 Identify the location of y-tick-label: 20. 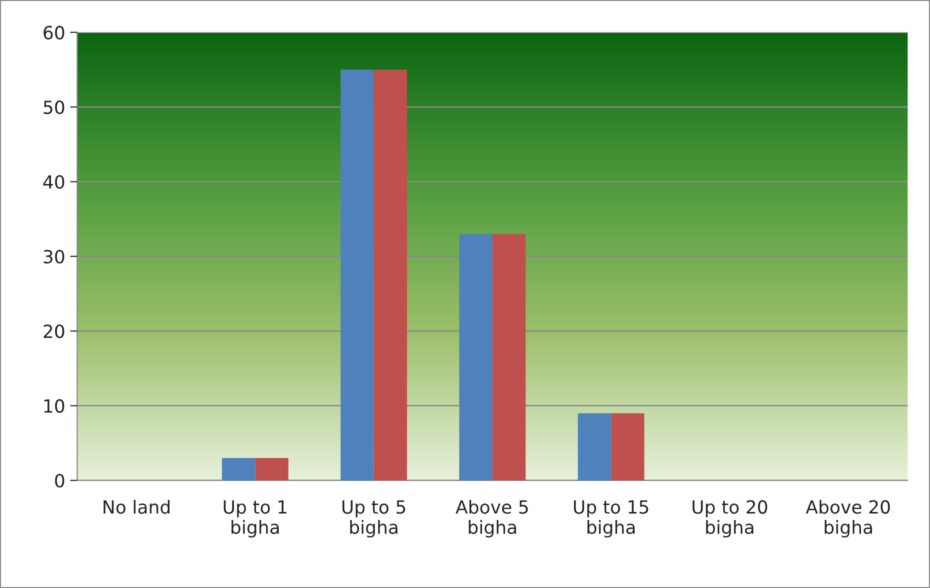
(54, 331).